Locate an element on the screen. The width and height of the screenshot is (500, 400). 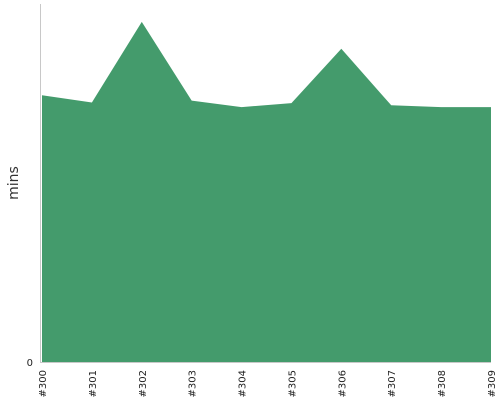
x-tick-label: #308 is located at coordinates (442, 383).